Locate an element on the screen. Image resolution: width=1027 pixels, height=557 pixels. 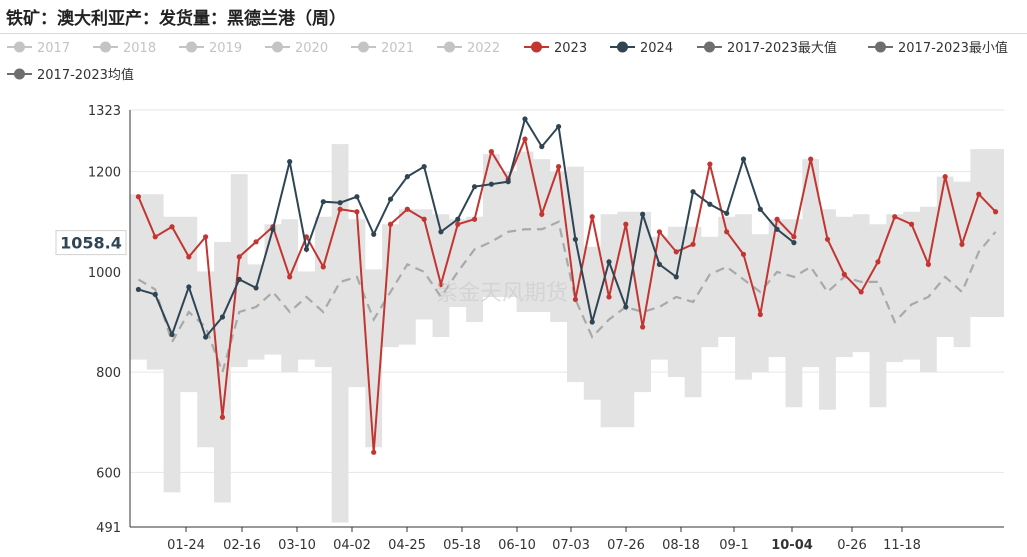
y-tick-label-0: 1323 is located at coordinates (104, 111).